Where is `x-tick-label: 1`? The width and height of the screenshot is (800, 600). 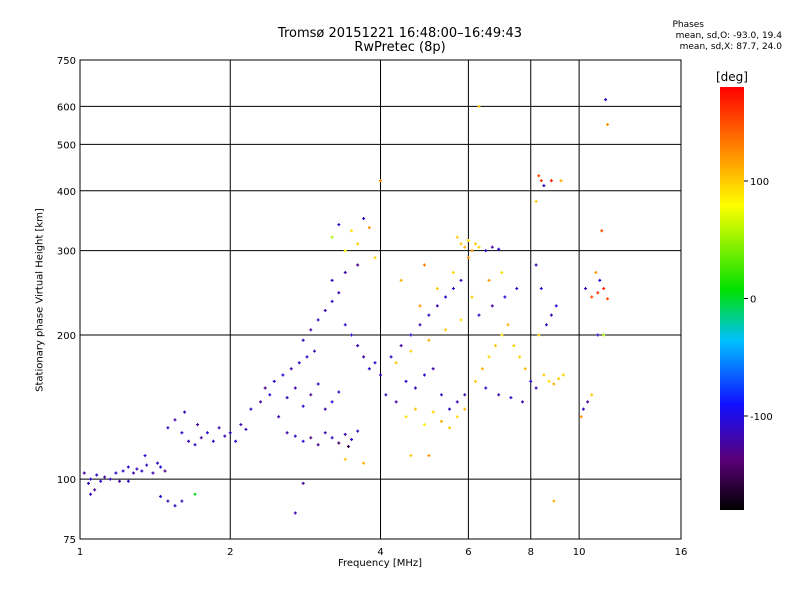 x-tick-label: 1 is located at coordinates (80, 552).